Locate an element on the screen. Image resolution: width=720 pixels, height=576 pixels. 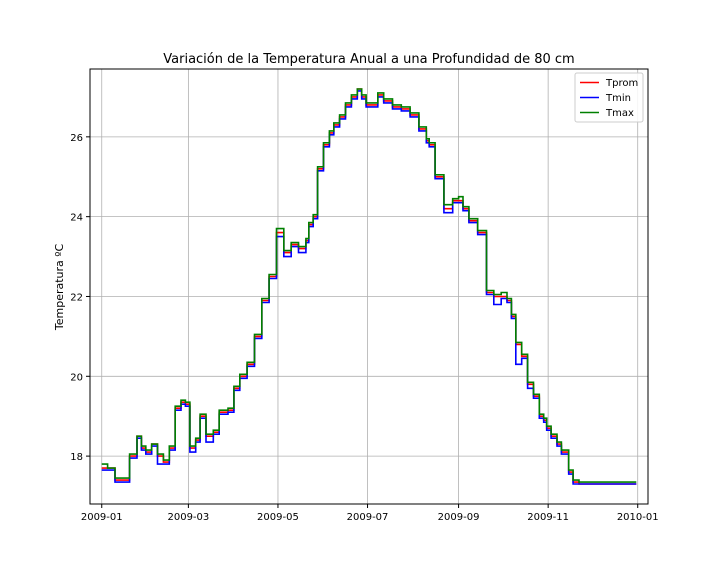
y-tick-label: 22 is located at coordinates (76, 297).